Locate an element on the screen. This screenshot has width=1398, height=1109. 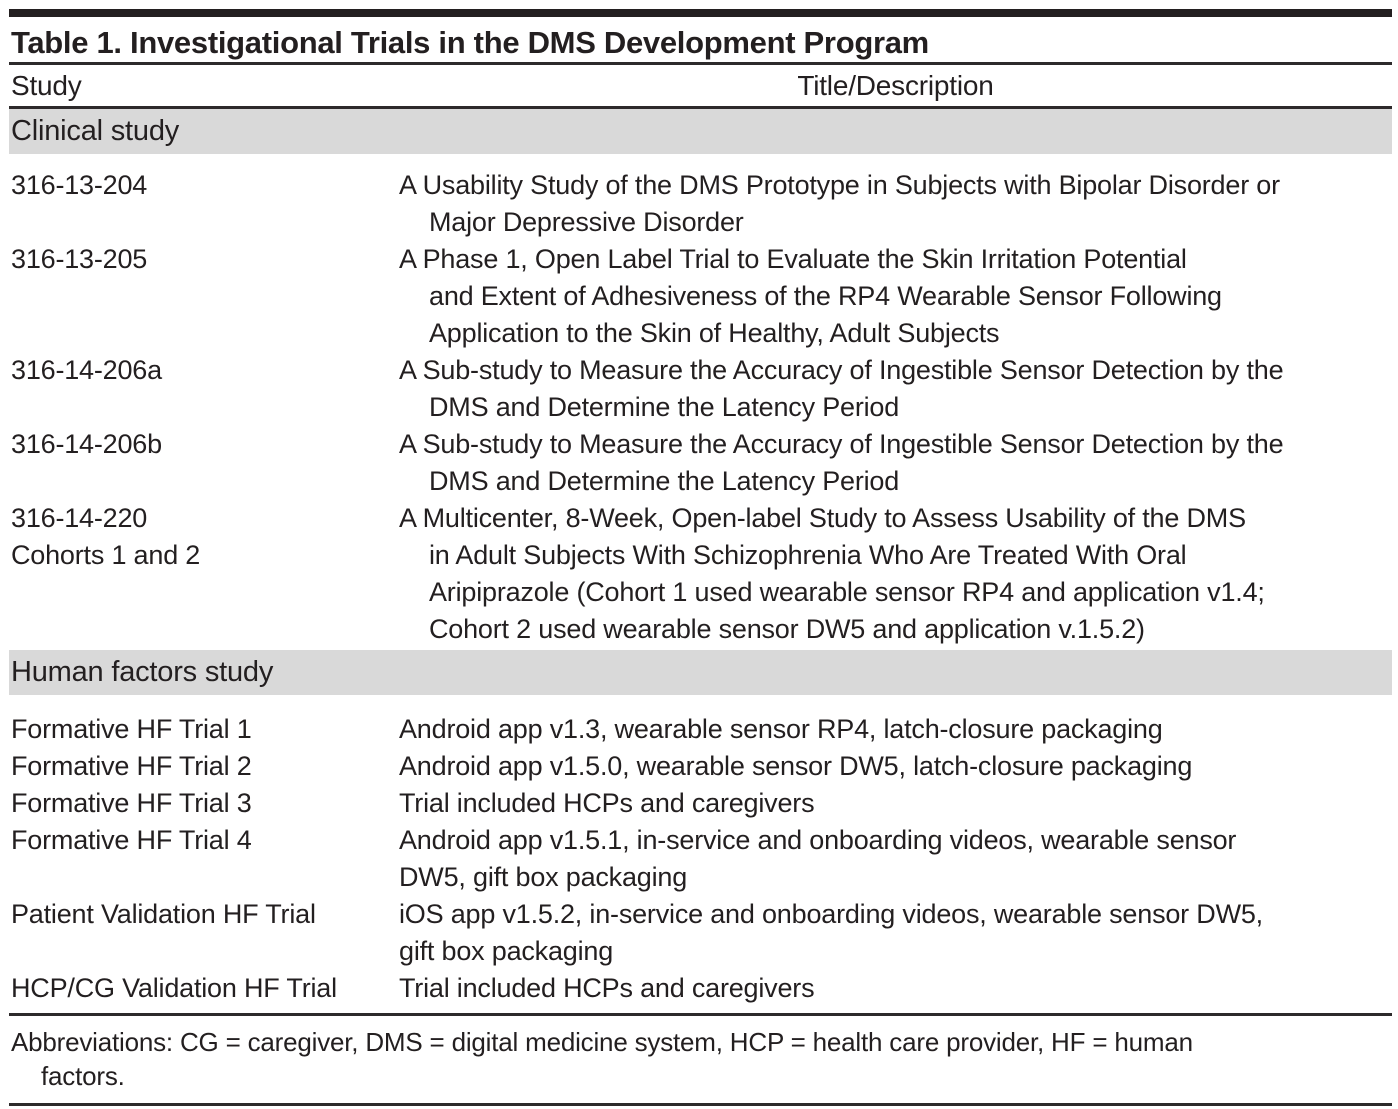
study-cell: 316-14-206a is located at coordinates (86, 370).